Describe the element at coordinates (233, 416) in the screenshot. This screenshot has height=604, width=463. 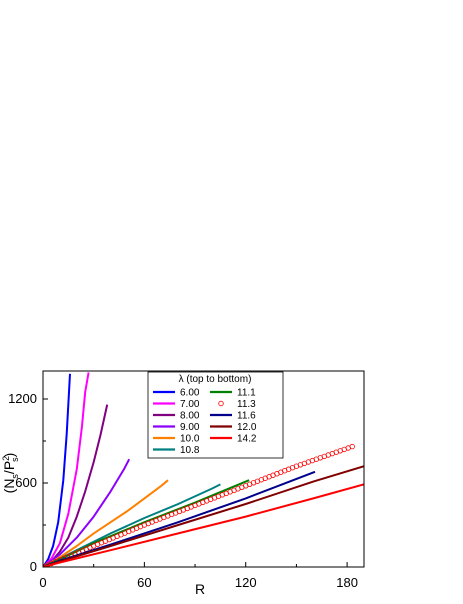
I see `legend-item-11-6: 11.6` at that location.